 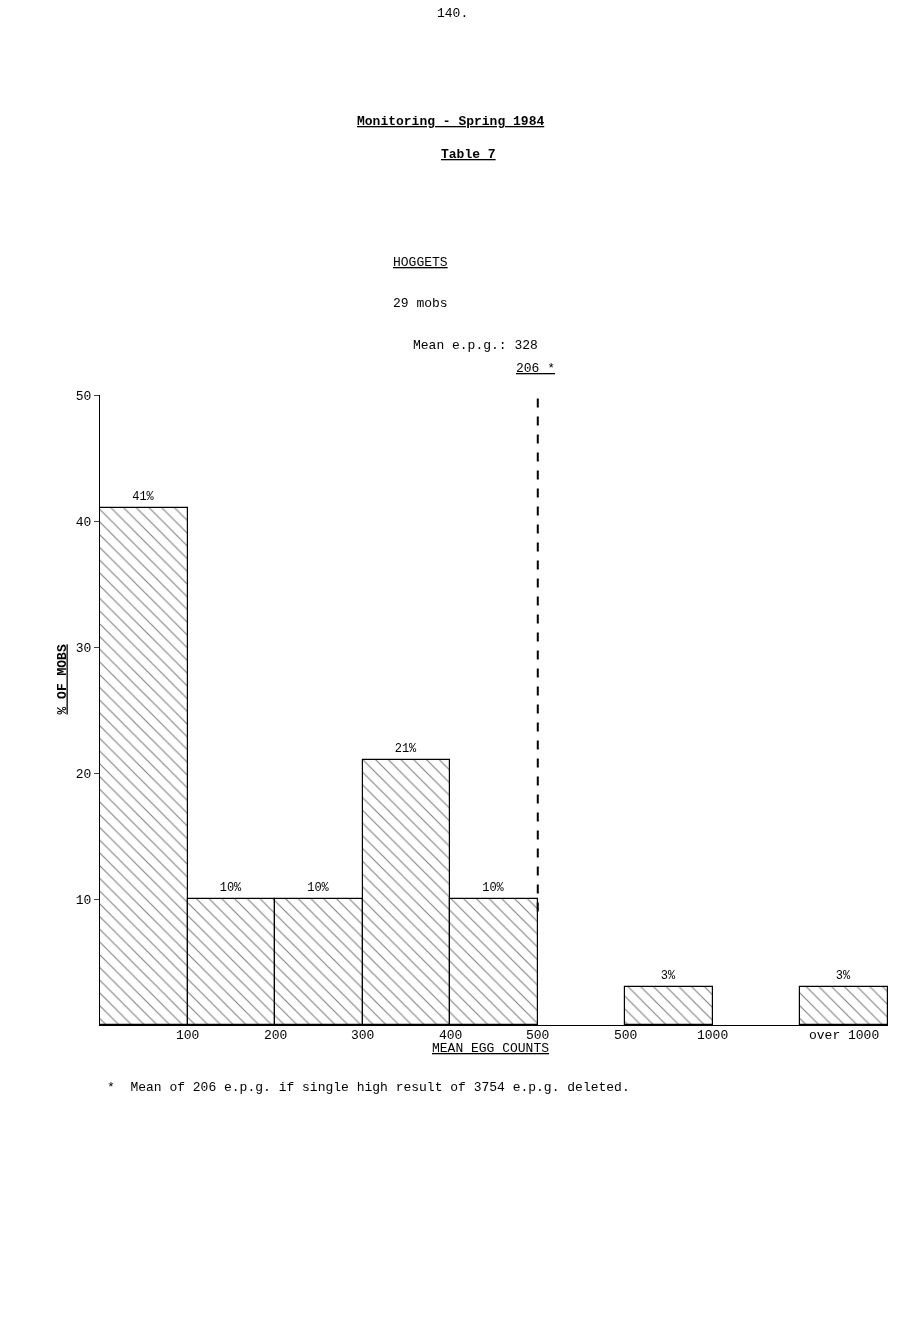 What do you see at coordinates (368, 1087) in the screenshot?
I see `text: * Mean of 206 e.p.g. if single high result of 3754 e.p.g. deleted.` at bounding box center [368, 1087].